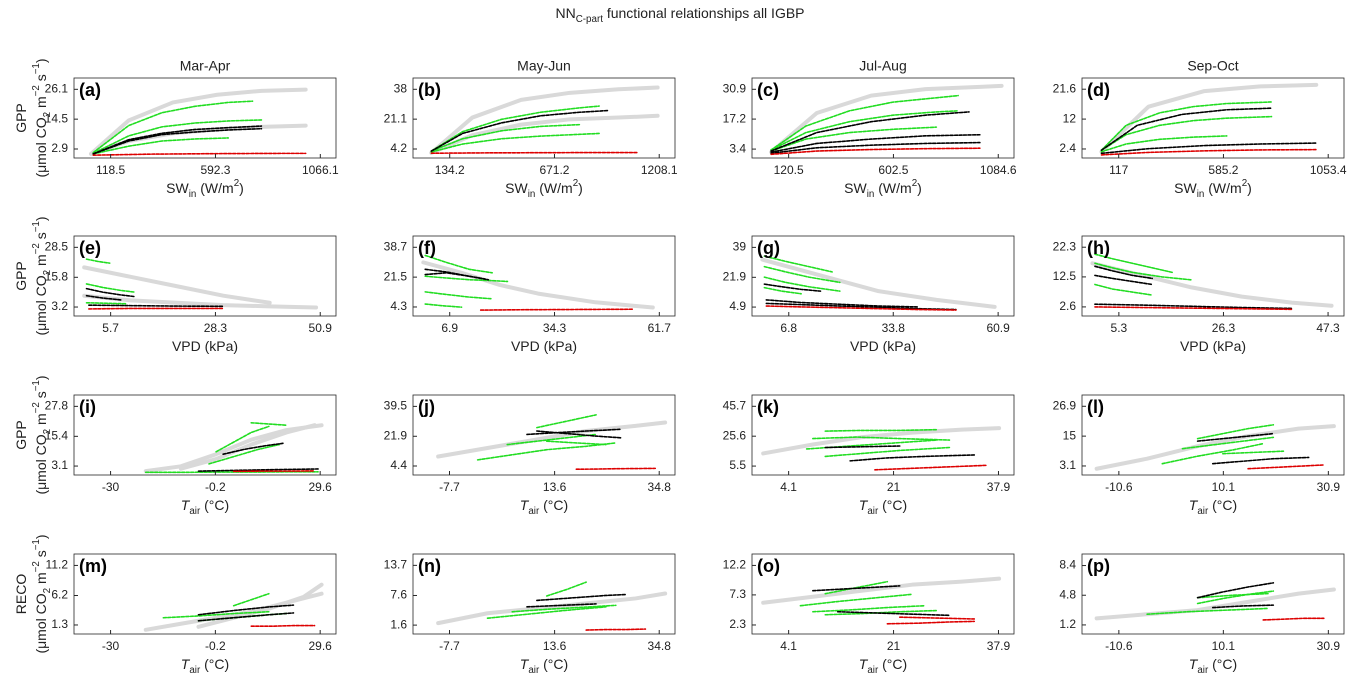  Describe the element at coordinates (216, 328) in the screenshot. I see `x-tick-label: 28.3` at that location.